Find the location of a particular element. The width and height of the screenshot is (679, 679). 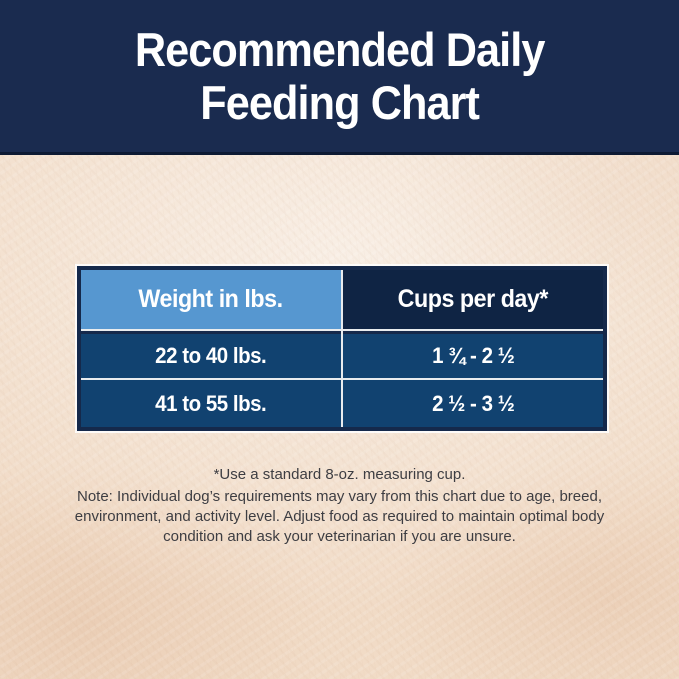

table-cell-cups-row1: 1 ¾ - 2 ½ is located at coordinates (473, 354).